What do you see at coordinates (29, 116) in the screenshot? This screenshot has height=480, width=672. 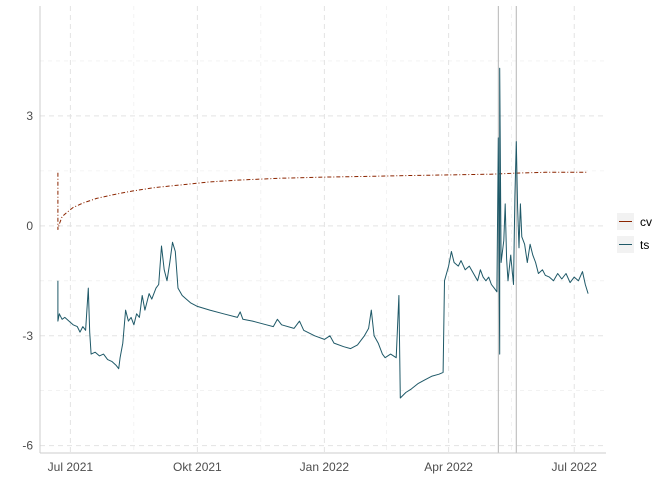 I see `y-tick-label: 3` at bounding box center [29, 116].